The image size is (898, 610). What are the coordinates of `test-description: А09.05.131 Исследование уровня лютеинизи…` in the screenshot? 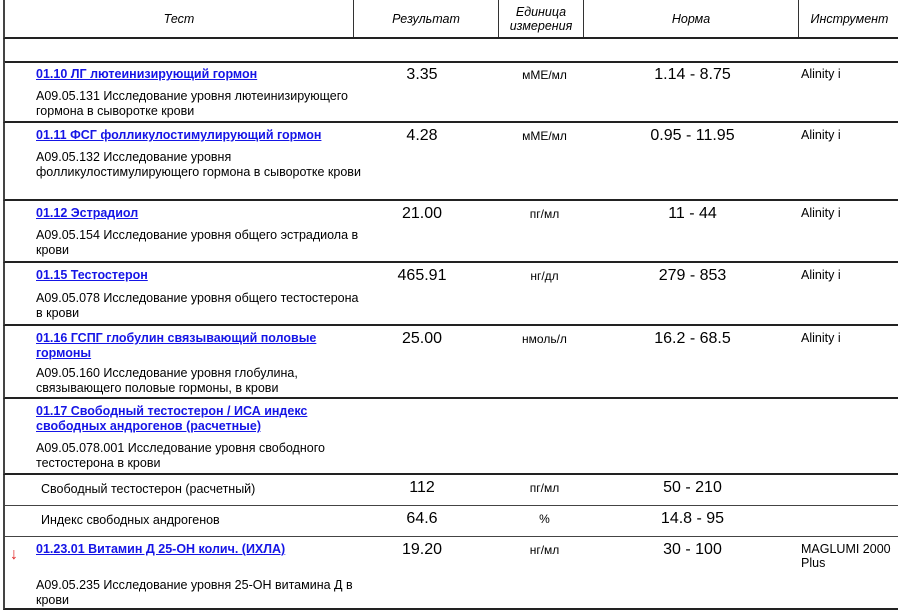 It's located at (192, 103).